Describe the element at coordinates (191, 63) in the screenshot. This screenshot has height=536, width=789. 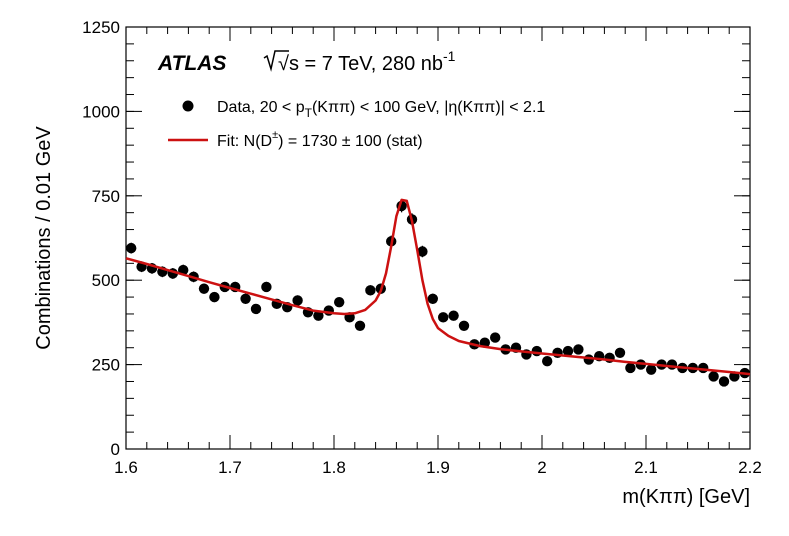
I see `experiment-label: ATLAS` at that location.